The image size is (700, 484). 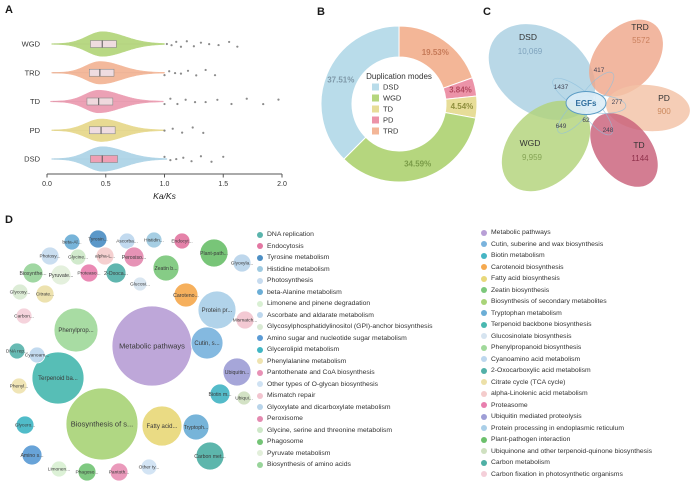 What do you see at coordinates (541, 371) in the screenshot?
I see `legend-label: 2-Oxocarboxylic acid metabolism` at bounding box center [541, 371].